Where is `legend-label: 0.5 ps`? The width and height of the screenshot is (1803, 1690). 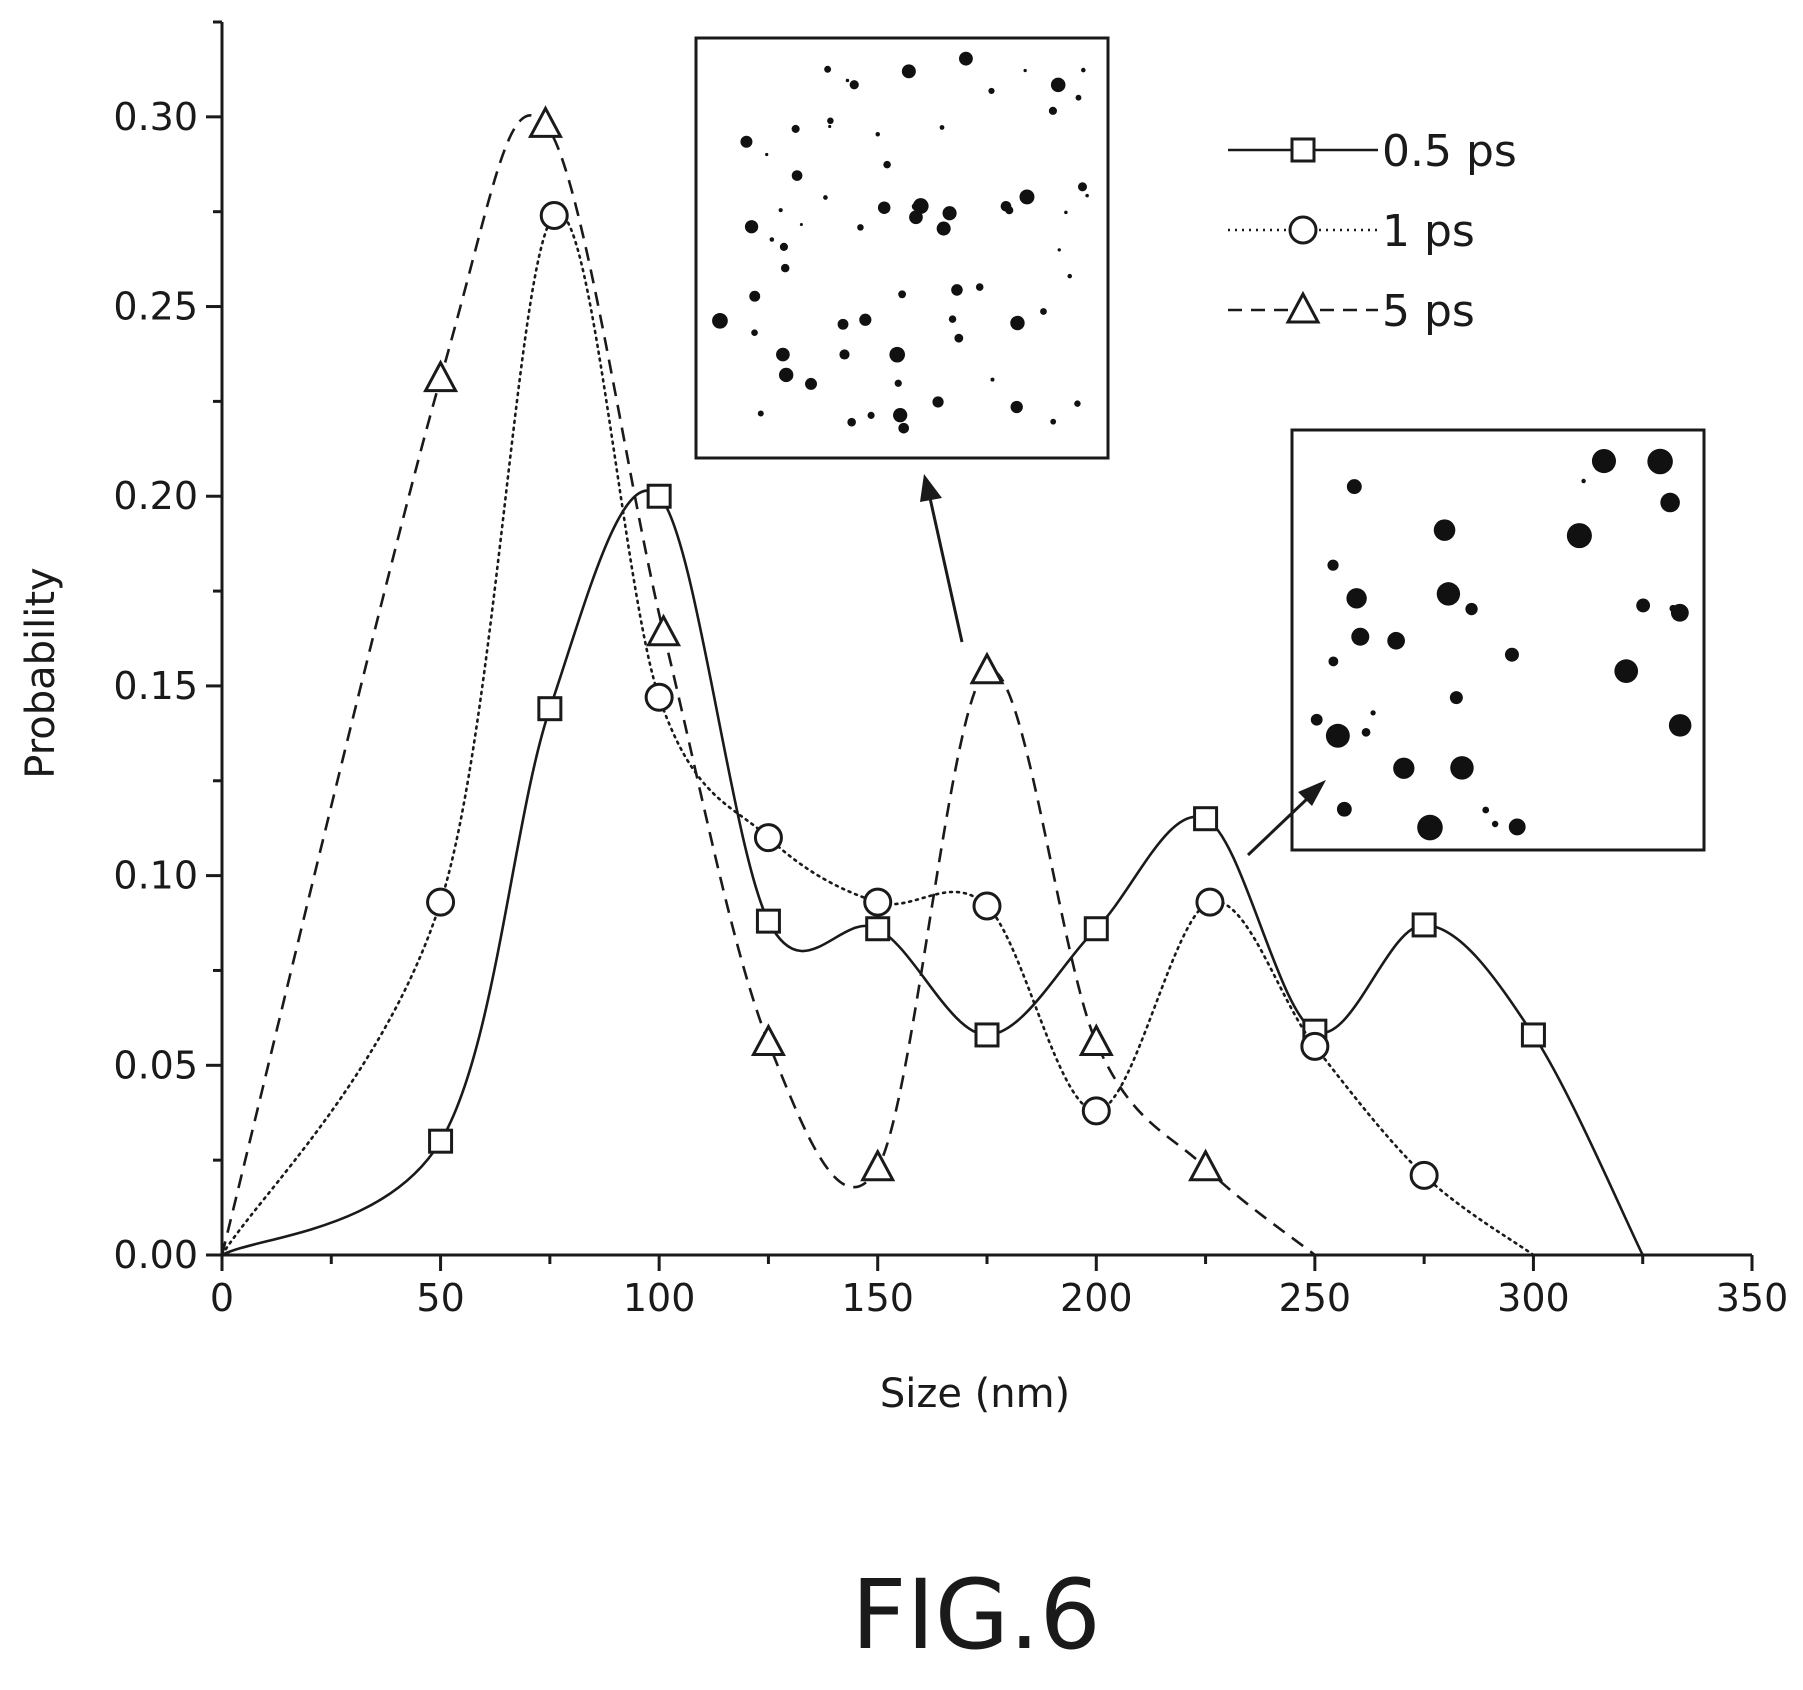
legend-label: 0.5 ps is located at coordinates (1449, 151).